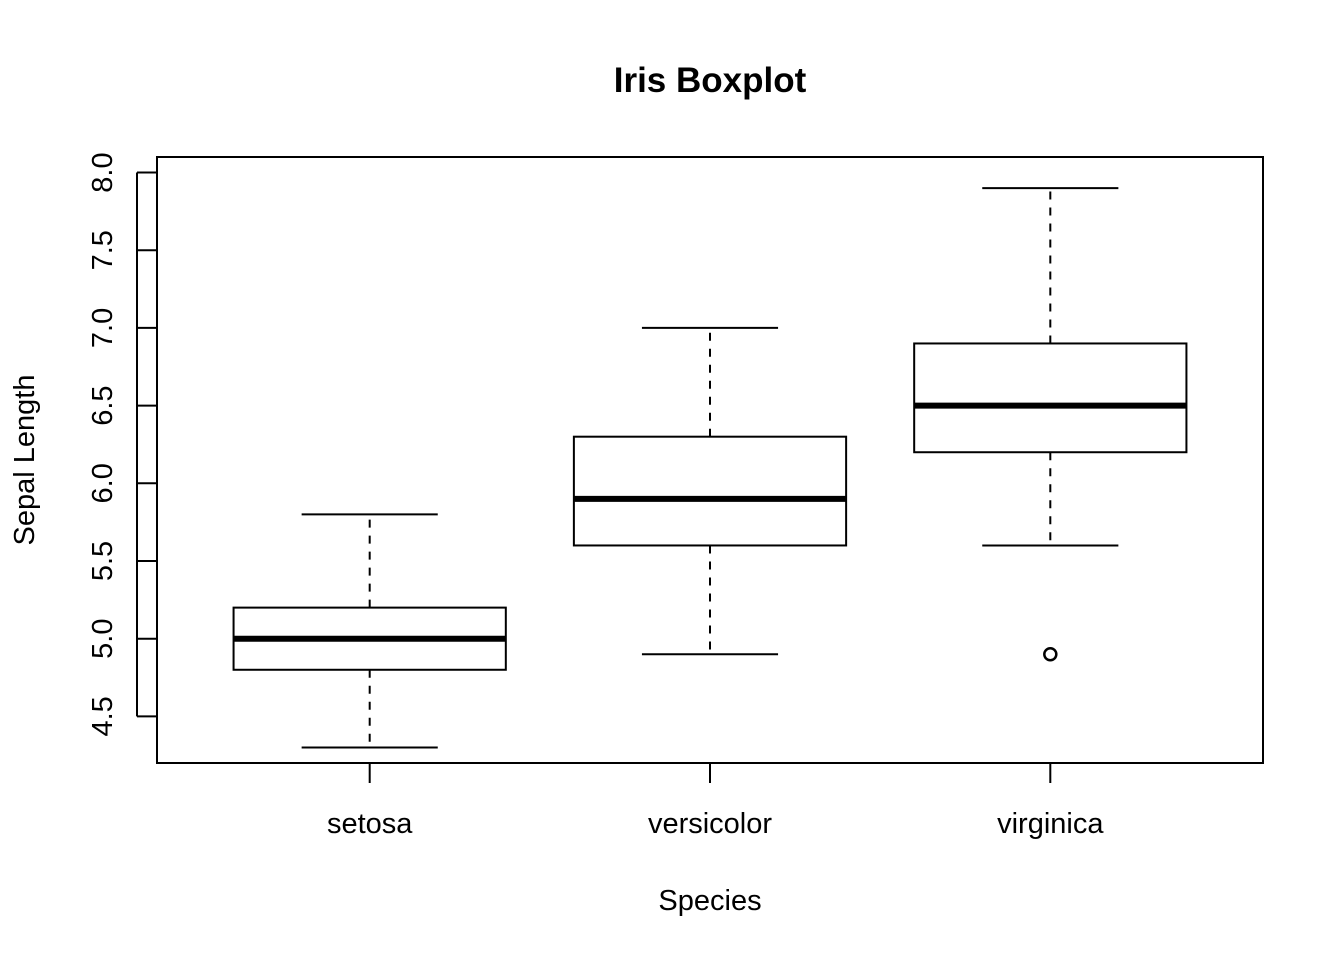 The height and width of the screenshot is (960, 1344). What do you see at coordinates (715, 801) in the screenshot?
I see `x-axis: setosa versicolor virginica` at bounding box center [715, 801].